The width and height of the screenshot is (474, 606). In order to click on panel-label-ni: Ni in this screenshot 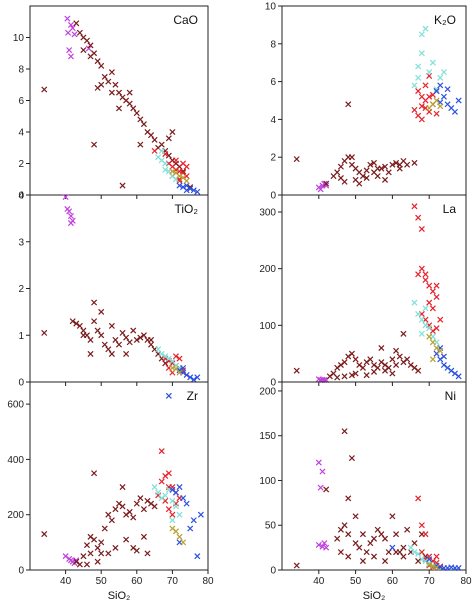, I will do `click(450, 396)`.